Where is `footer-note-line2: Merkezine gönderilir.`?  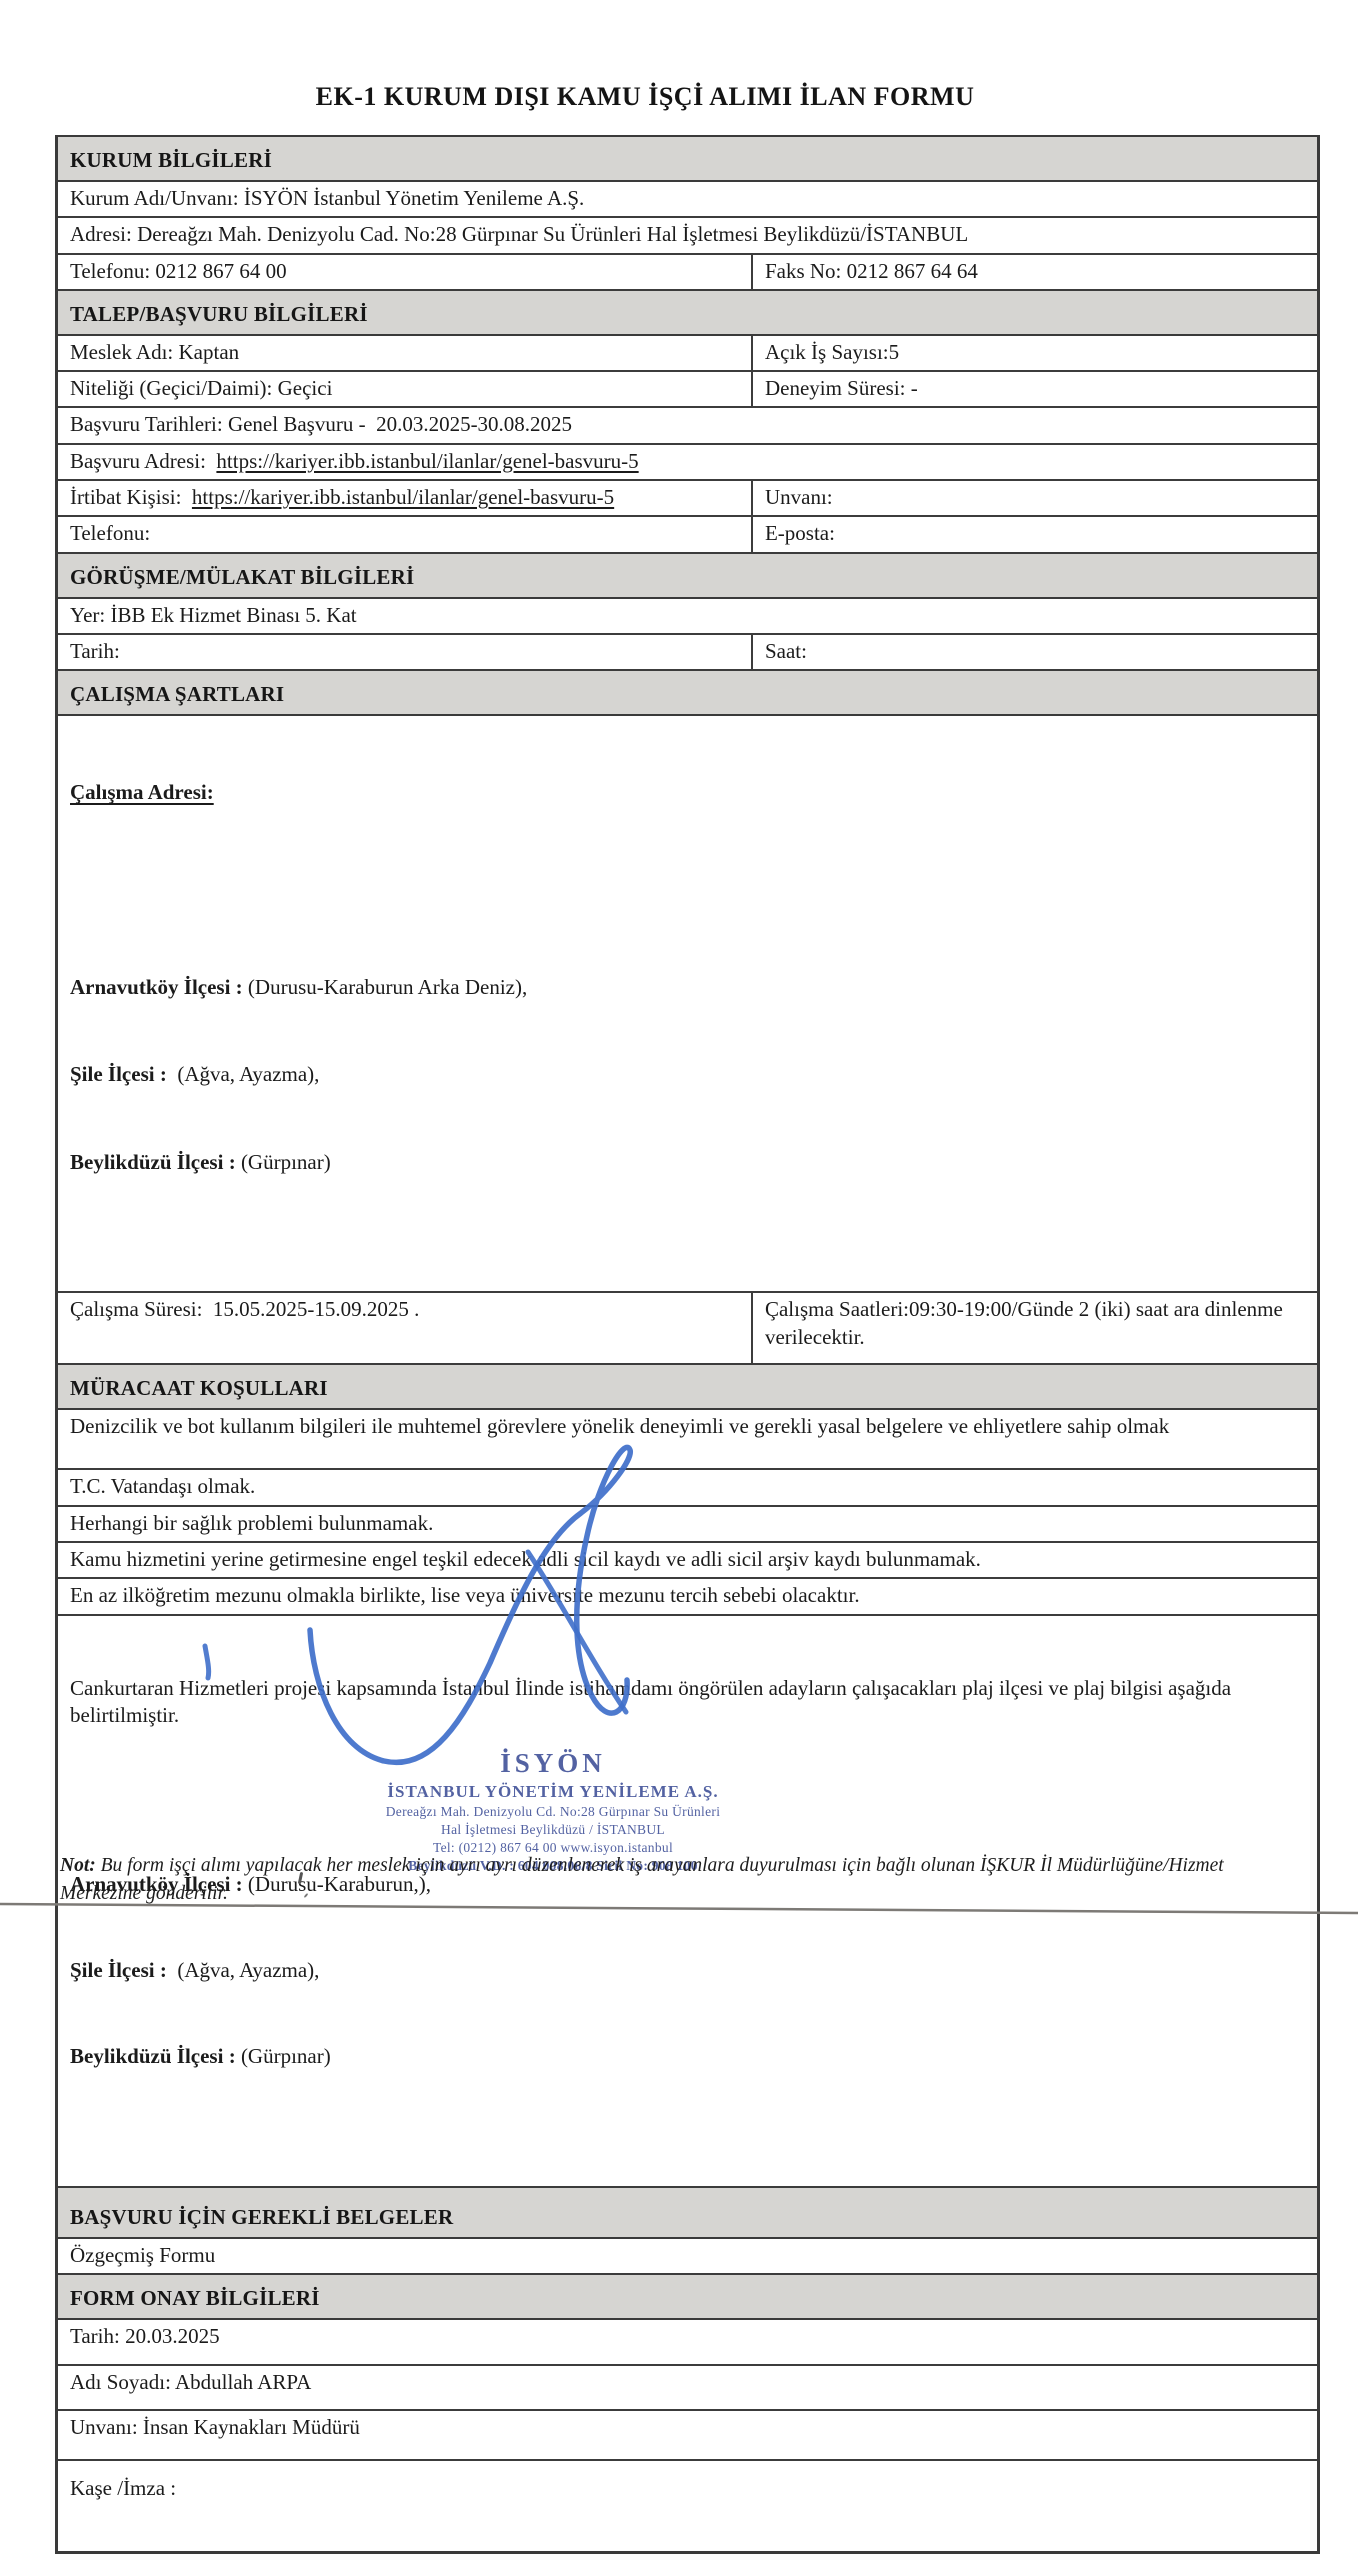 footer-note-line2: Merkezine gönderilir. is located at coordinates (144, 1894).